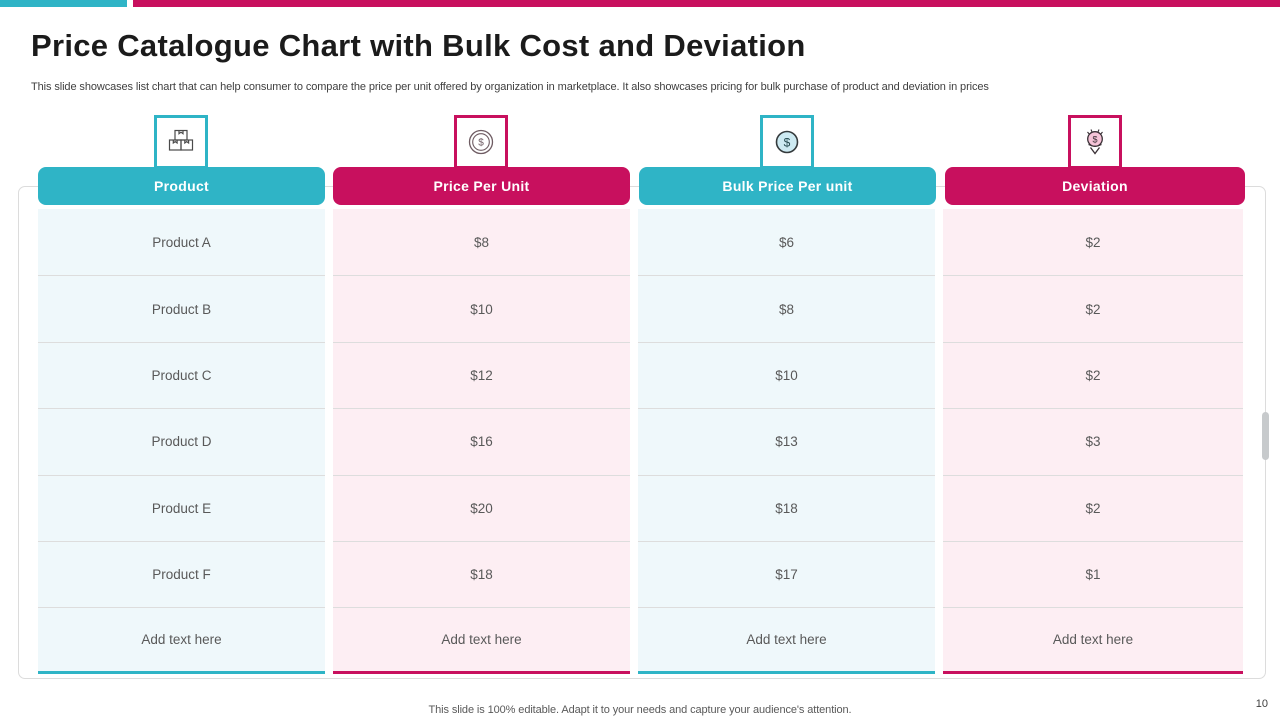  I want to click on column-header-label: Product, so click(181, 186).